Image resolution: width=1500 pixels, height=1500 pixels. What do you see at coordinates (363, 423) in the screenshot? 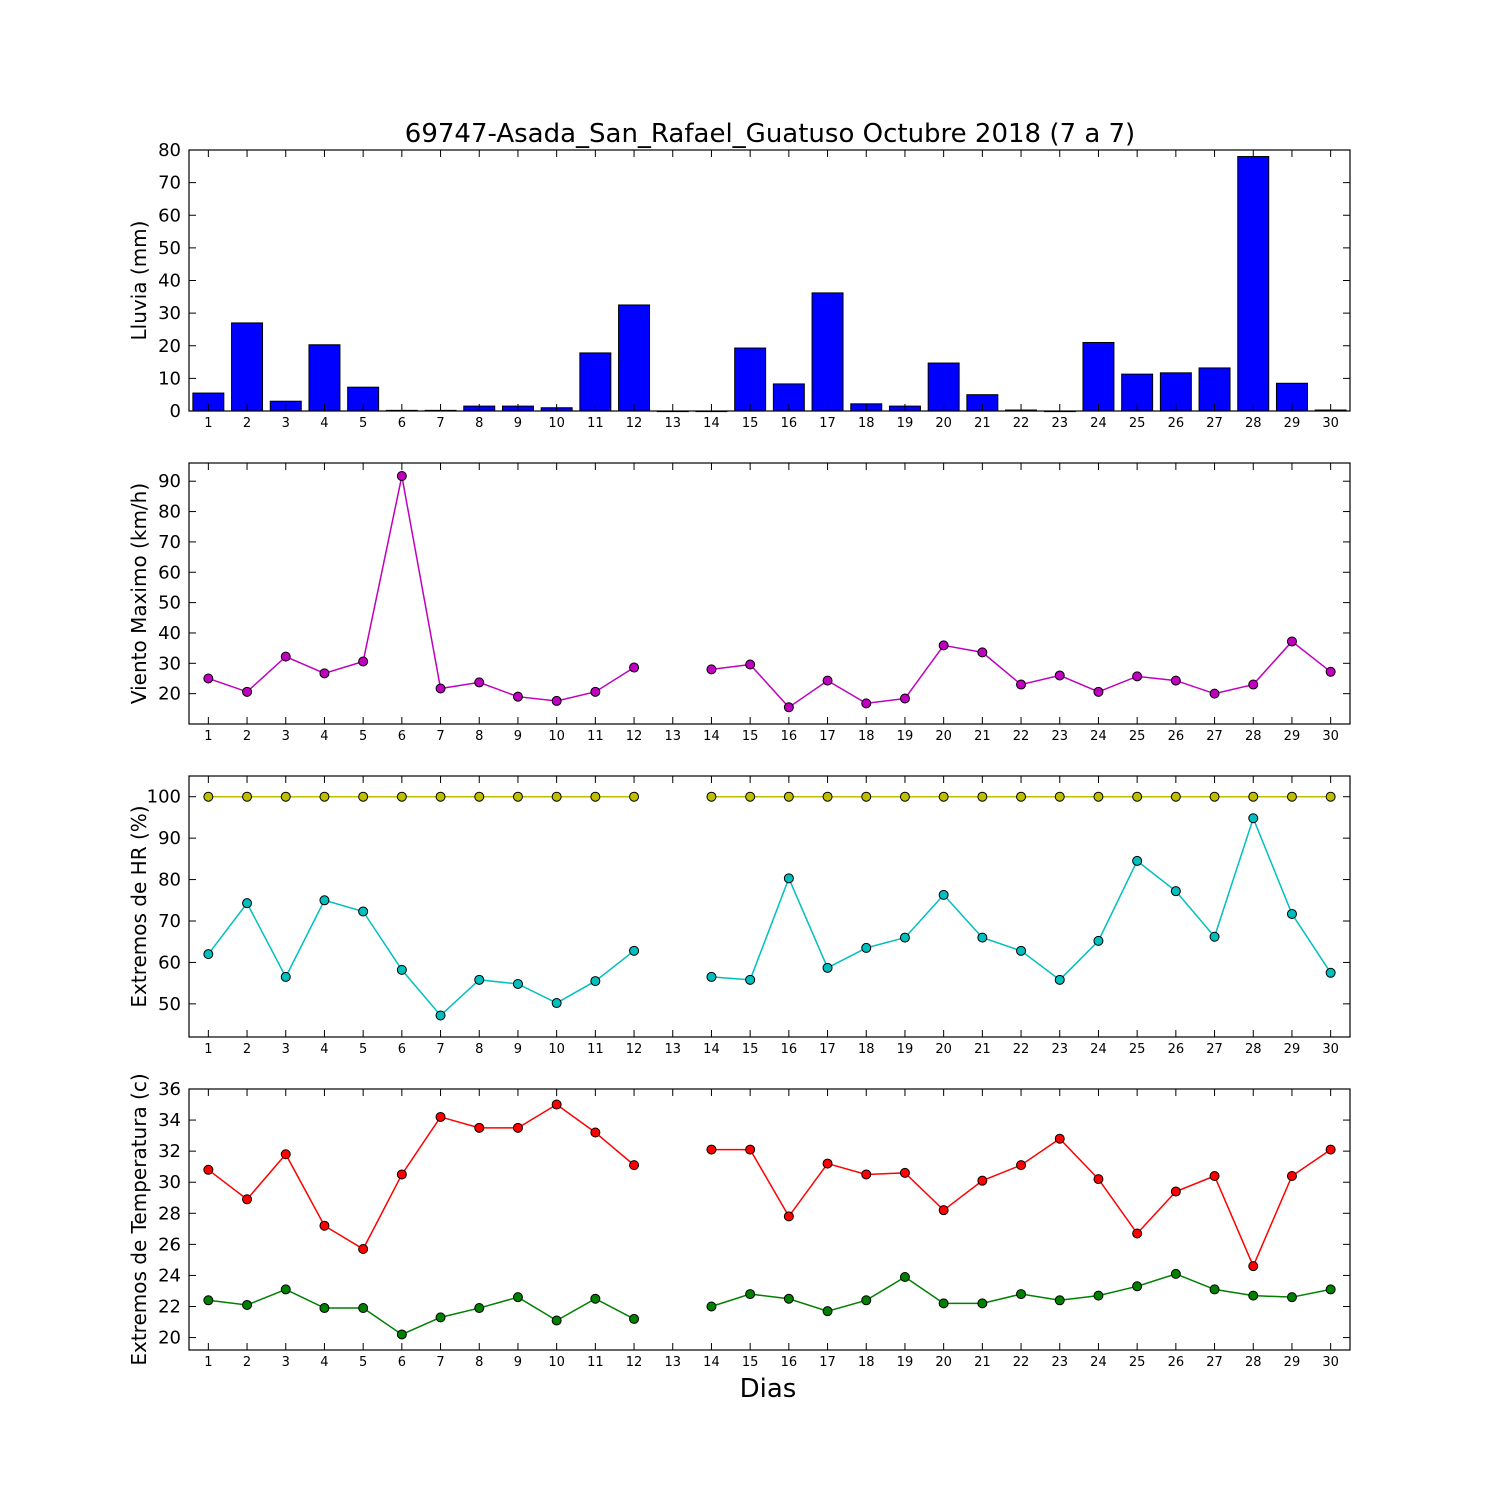
I see `rain-xtick-label: 5` at bounding box center [363, 423].